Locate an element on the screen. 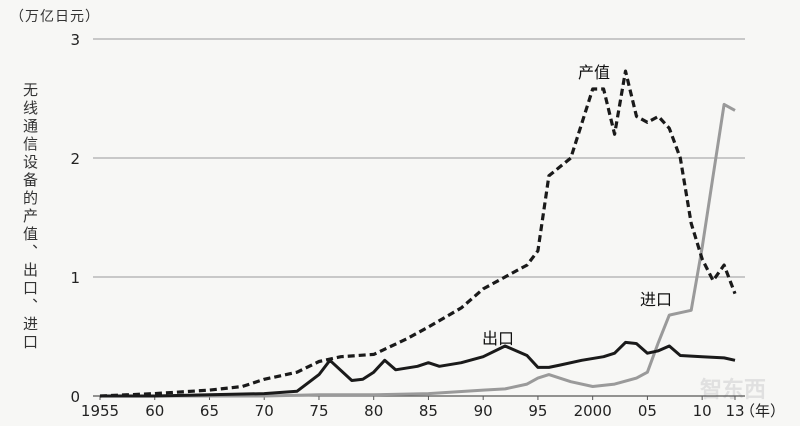 Image resolution: width=800 pixels, height=426 pixels. x-tick-label: 85 is located at coordinates (428, 411).